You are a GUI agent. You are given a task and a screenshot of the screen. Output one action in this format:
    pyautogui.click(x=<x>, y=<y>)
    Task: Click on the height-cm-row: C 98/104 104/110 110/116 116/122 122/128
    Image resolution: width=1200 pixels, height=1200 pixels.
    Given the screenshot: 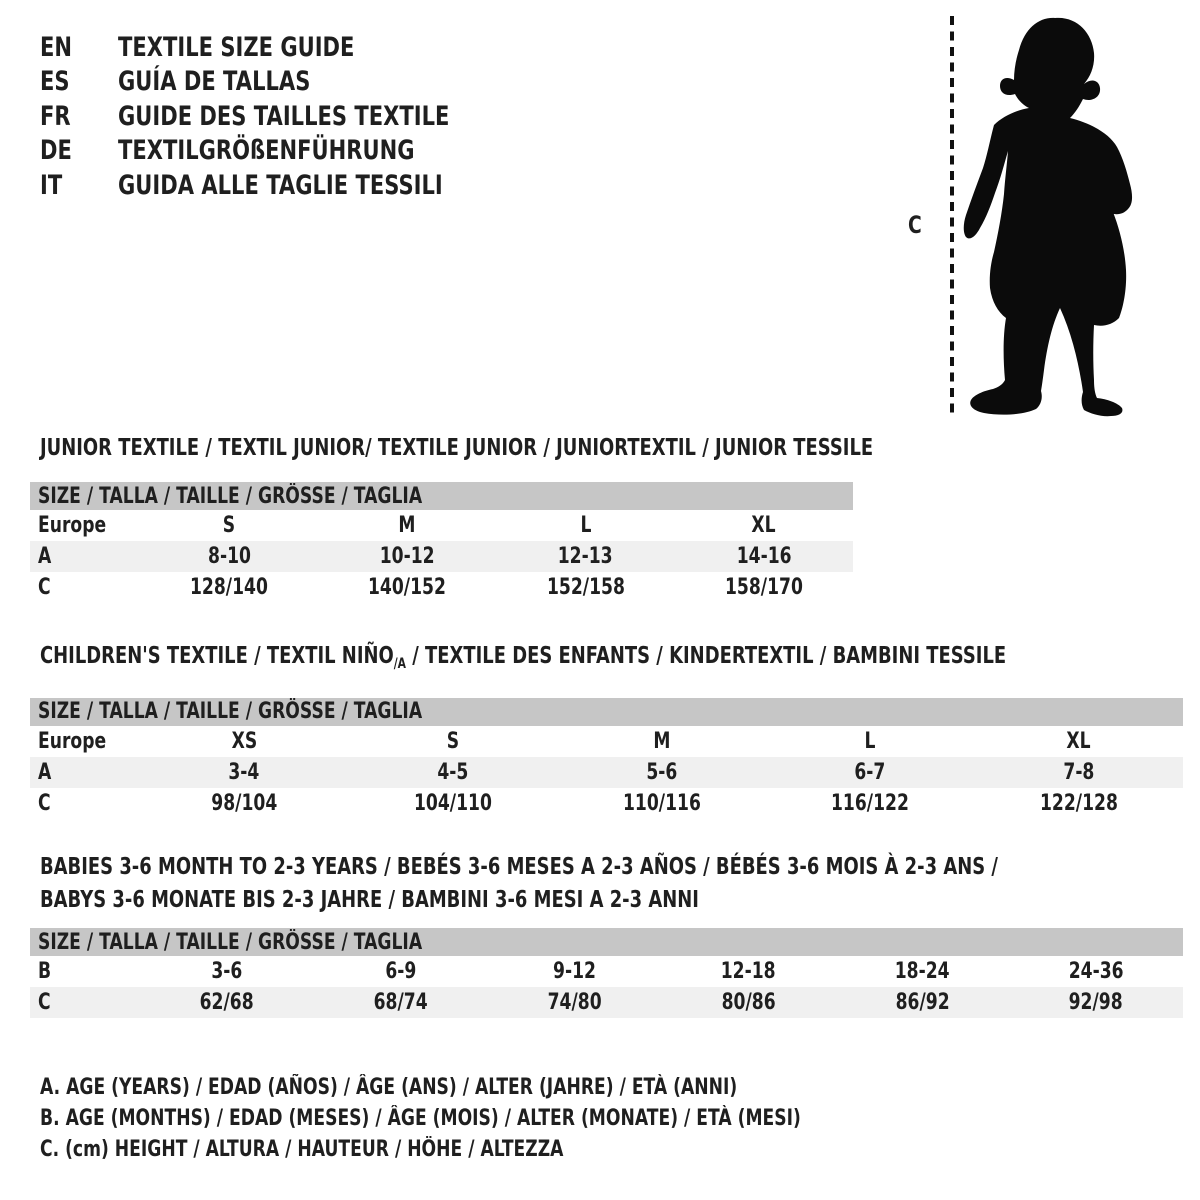 What is the action you would take?
    pyautogui.click(x=606, y=803)
    